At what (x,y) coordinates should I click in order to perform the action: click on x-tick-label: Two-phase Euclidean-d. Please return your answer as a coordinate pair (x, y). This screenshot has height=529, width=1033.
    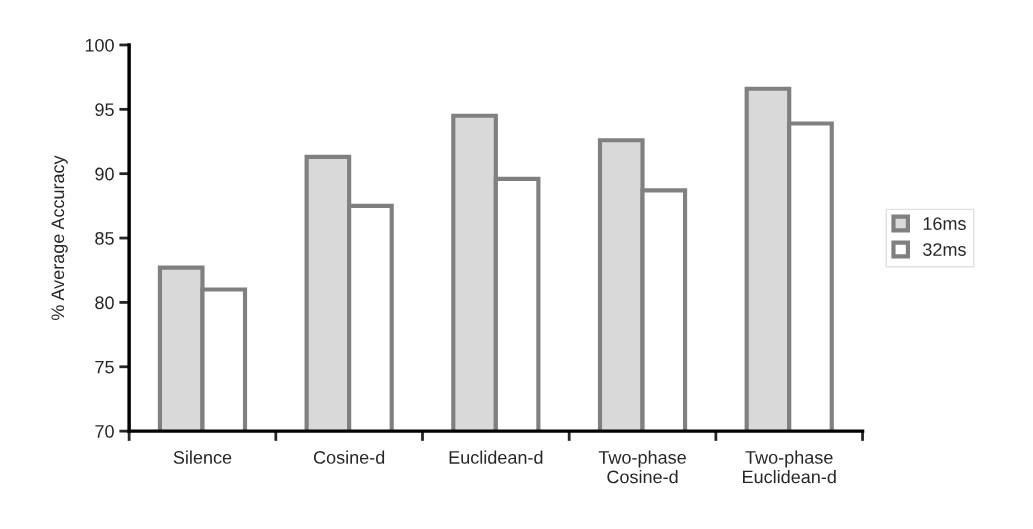
    Looking at the image, I should click on (789, 467).